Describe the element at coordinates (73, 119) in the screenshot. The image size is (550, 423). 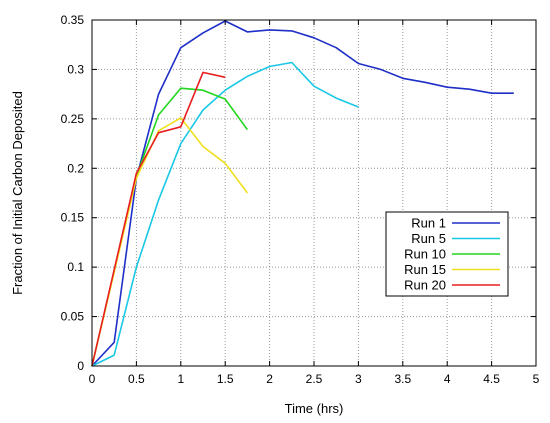
I see `y-tick-label: 0.25` at that location.